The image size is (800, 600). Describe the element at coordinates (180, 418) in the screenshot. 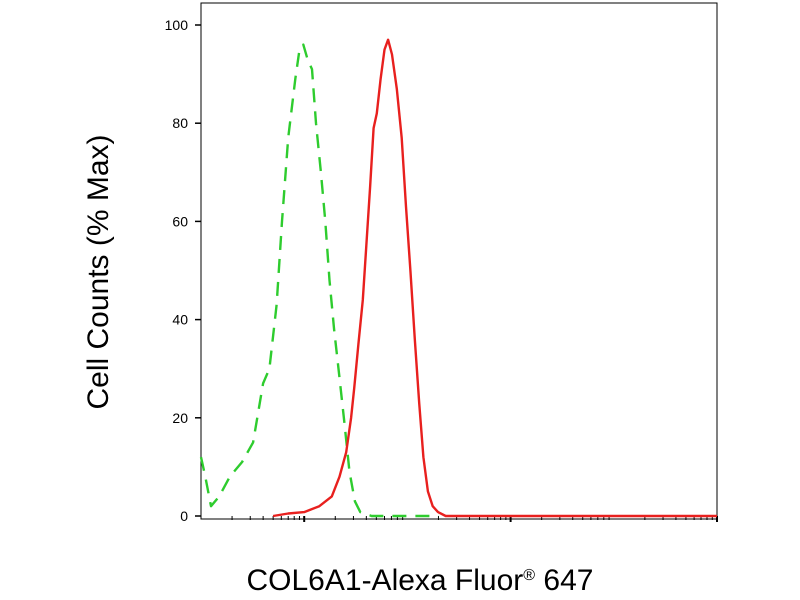

I see `y-tick-label: 20` at that location.